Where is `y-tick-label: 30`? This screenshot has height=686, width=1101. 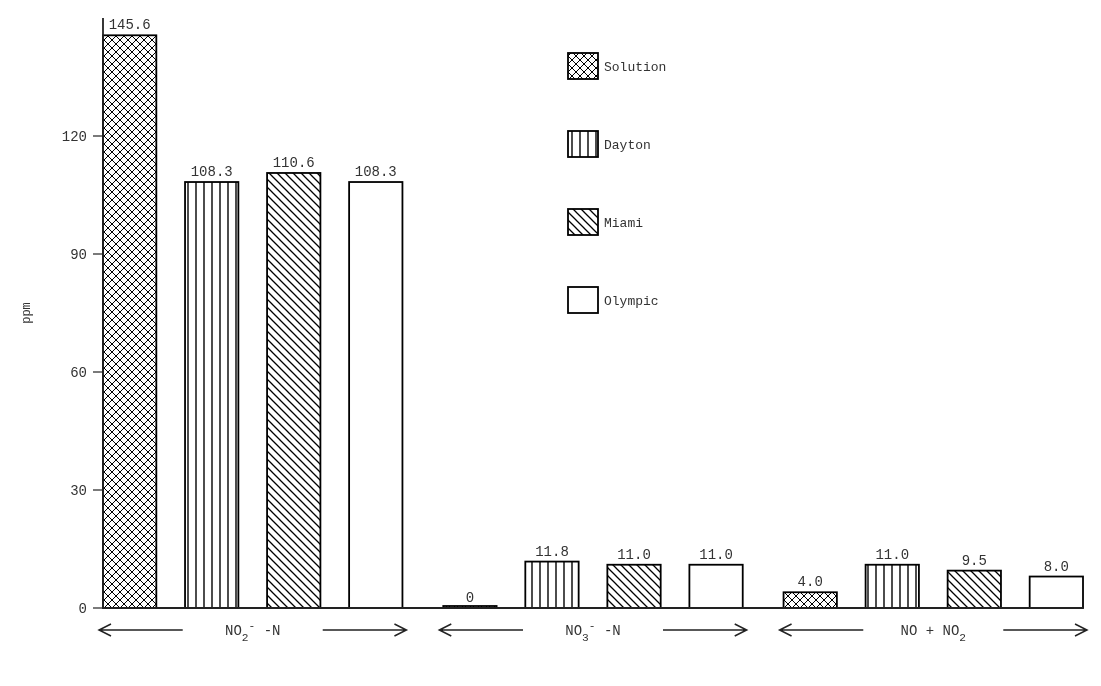
y-tick-label: 30 is located at coordinates (78, 490).